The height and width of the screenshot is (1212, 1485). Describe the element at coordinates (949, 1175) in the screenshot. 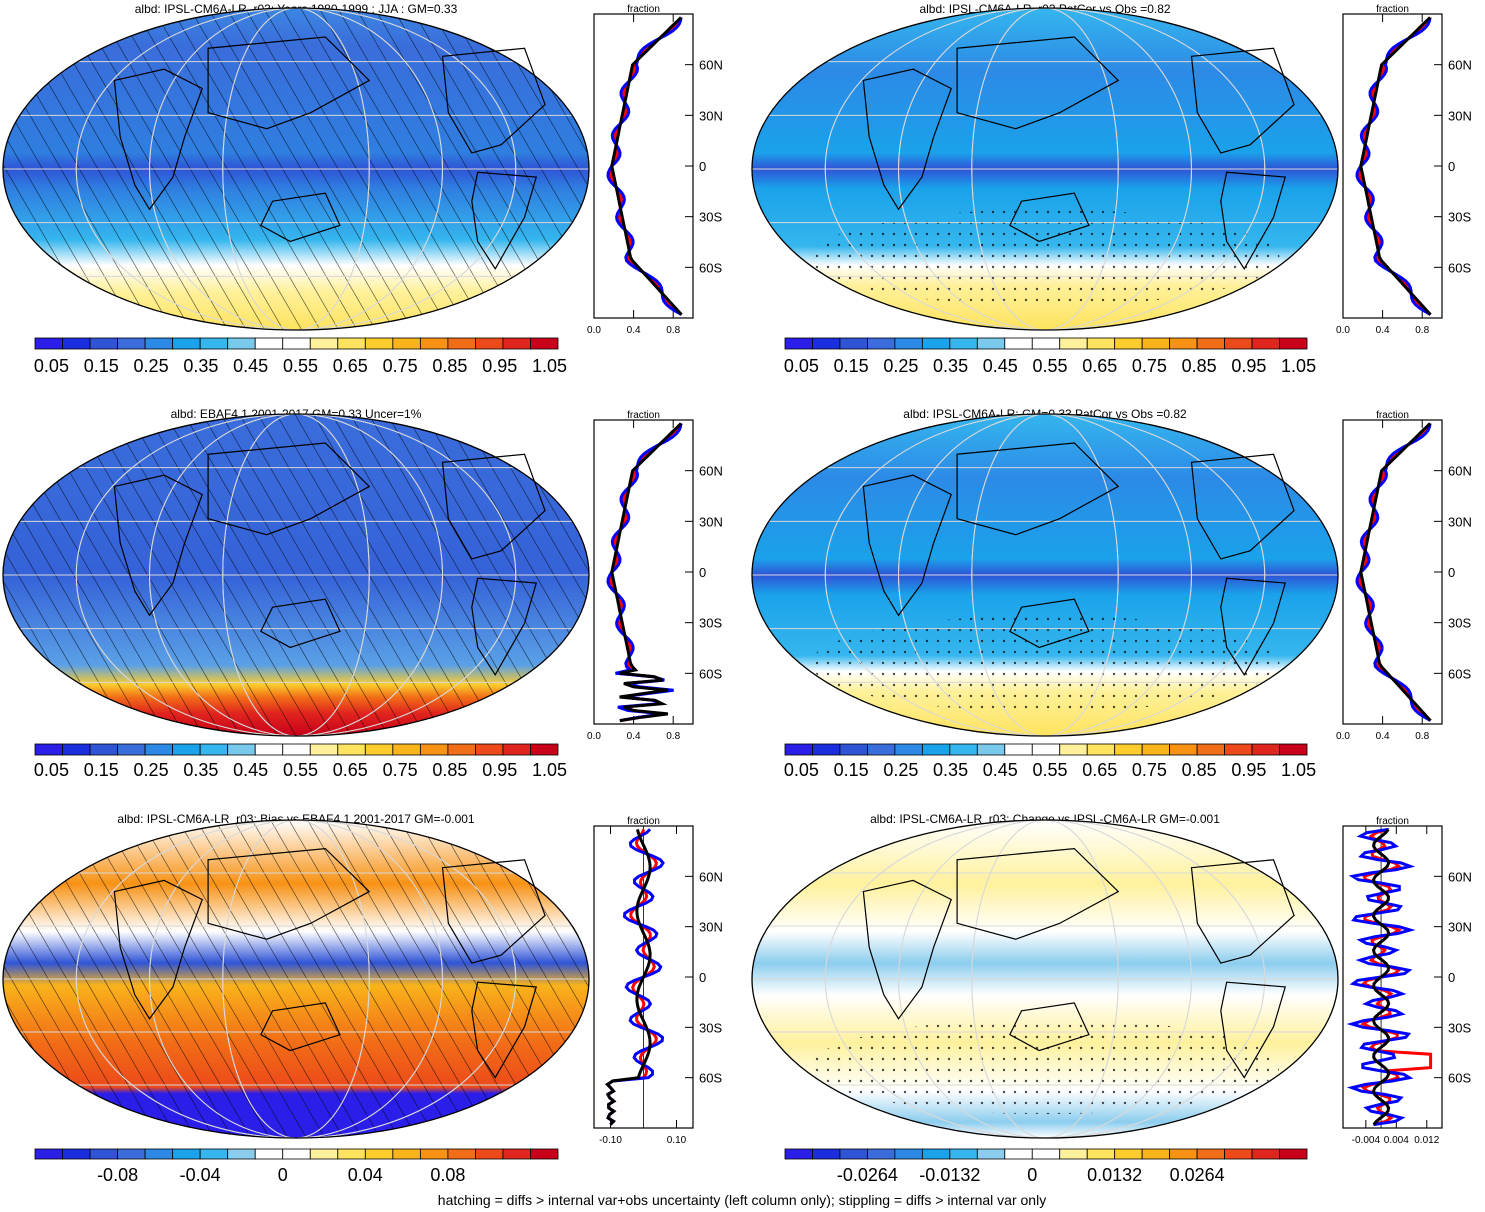

I see `colorbar-label: -0.0132` at that location.